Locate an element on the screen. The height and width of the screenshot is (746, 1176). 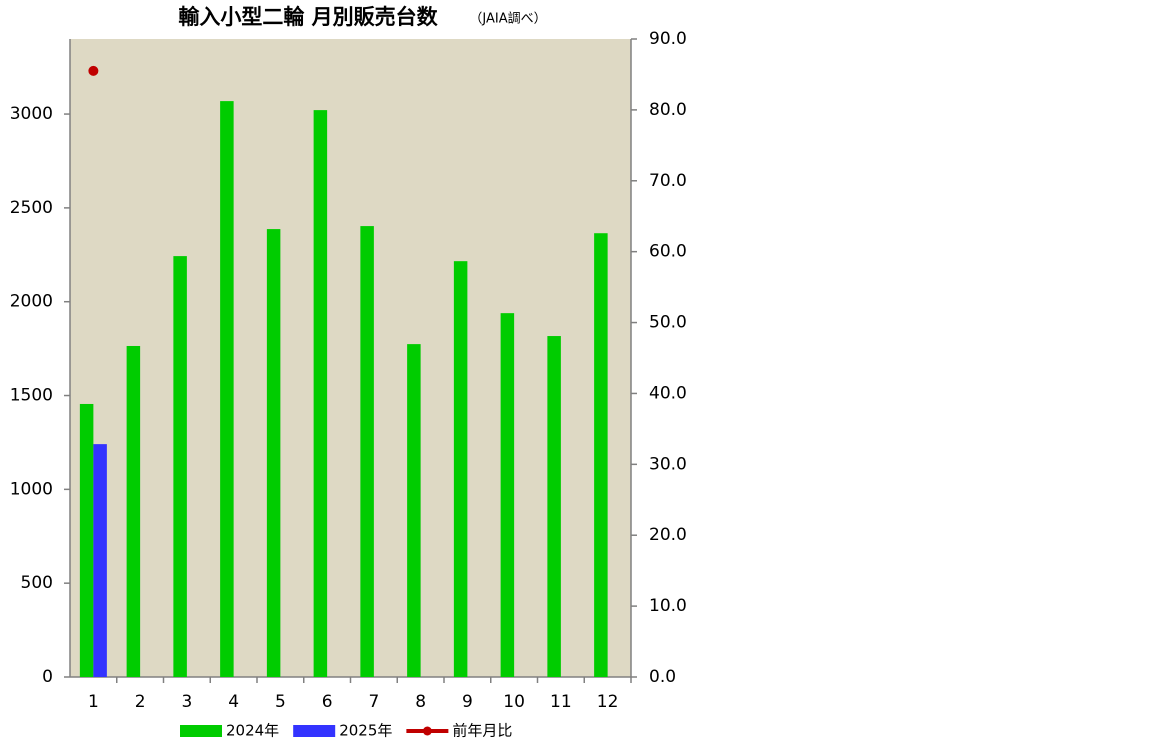
legend-marker is located at coordinates (427, 731).